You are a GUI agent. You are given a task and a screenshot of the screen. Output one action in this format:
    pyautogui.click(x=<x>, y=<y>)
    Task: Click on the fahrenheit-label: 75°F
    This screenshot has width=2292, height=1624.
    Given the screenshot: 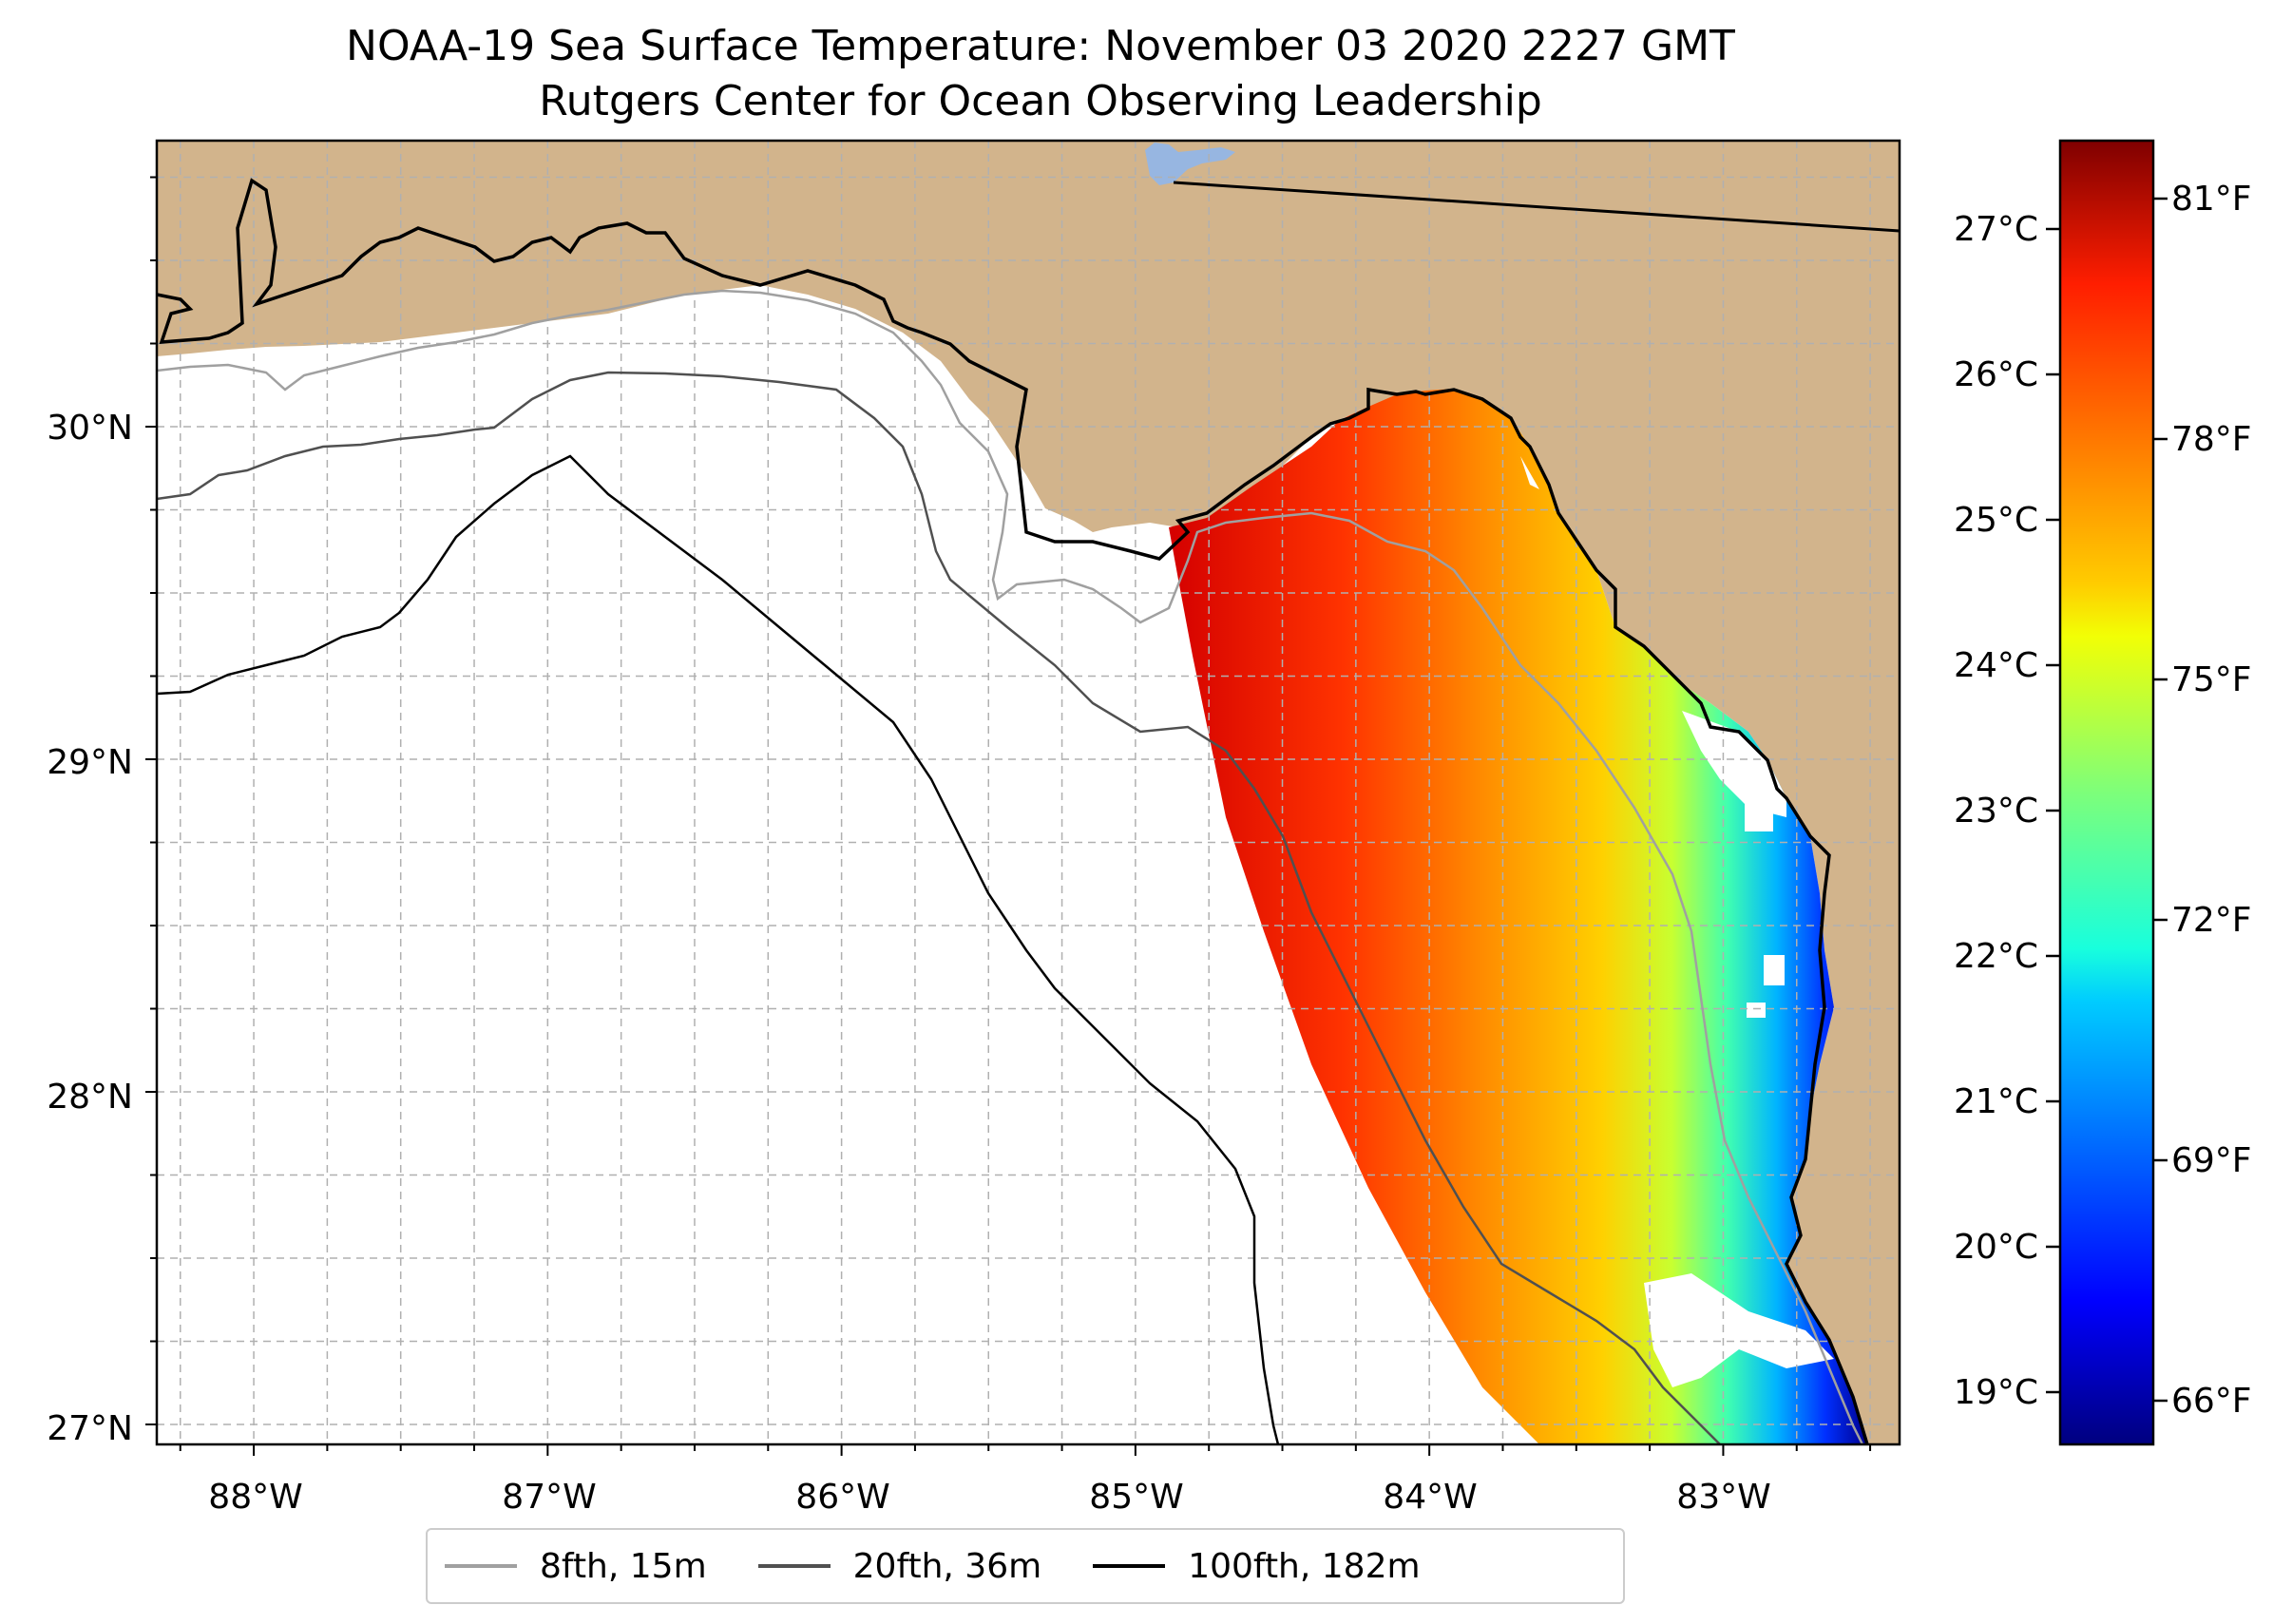 What is the action you would take?
    pyautogui.click(x=2211, y=679)
    